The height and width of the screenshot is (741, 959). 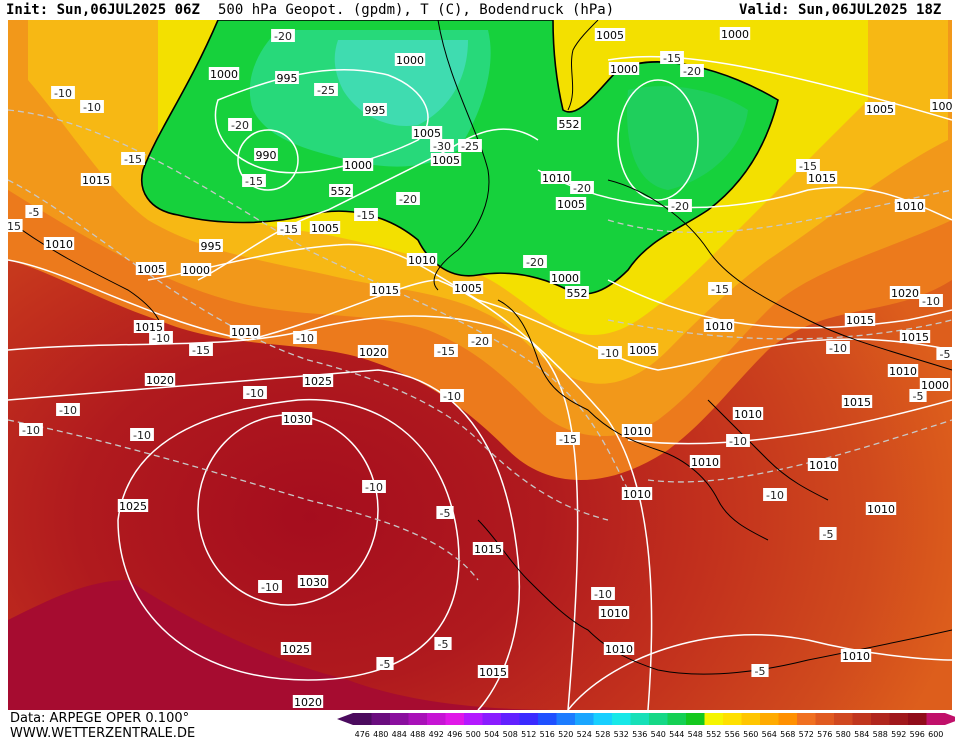 What do you see at coordinates (362, 734) in the screenshot?
I see `legend-level-label: 476` at bounding box center [362, 734].